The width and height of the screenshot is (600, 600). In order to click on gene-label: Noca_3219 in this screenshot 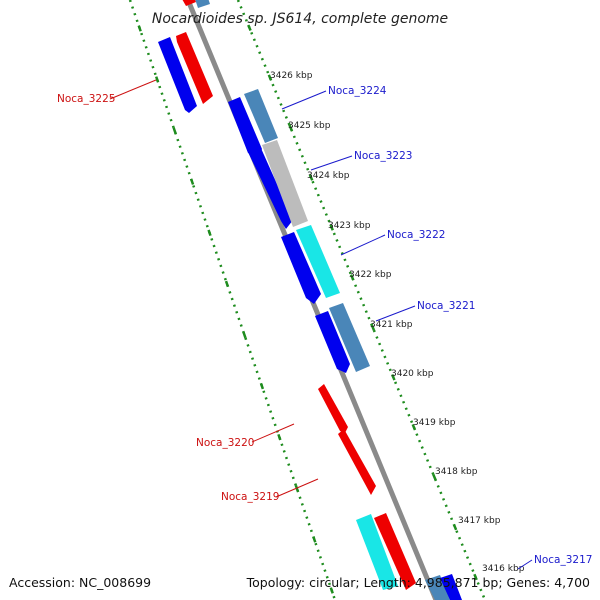, I will do `click(250, 497)`.